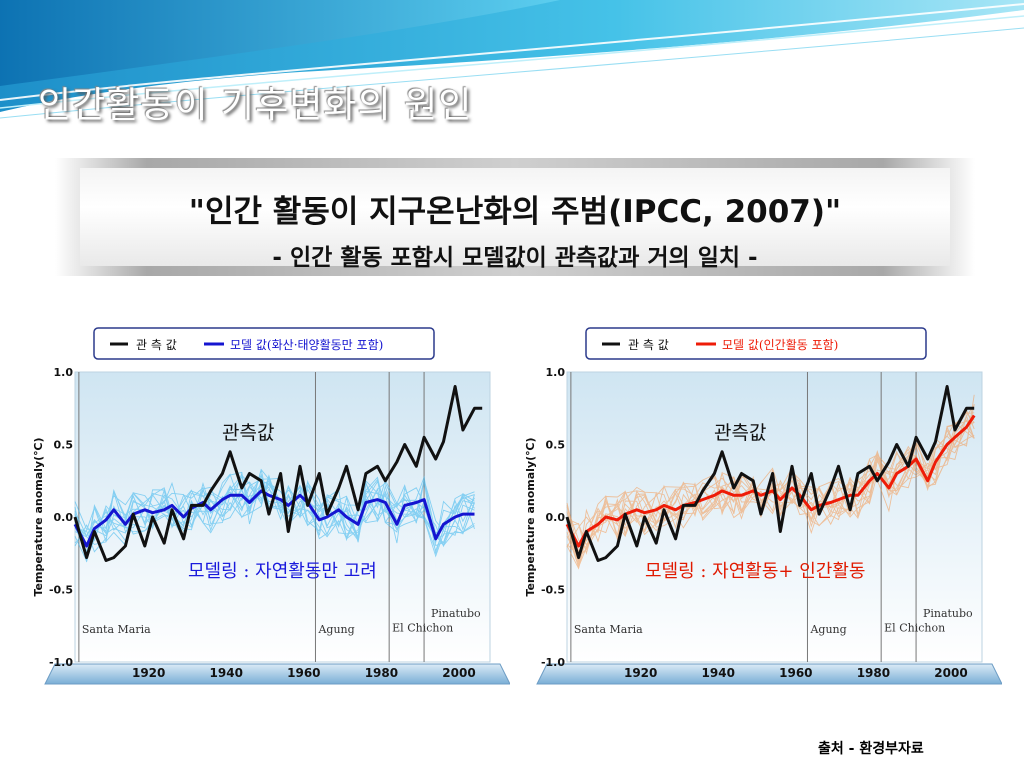 The height and width of the screenshot is (768, 1024). Describe the element at coordinates (515, 212) in the screenshot. I see `banner-headline: "인간 활동이 지구온난화의 주범(IPCC, 2007)"` at that location.